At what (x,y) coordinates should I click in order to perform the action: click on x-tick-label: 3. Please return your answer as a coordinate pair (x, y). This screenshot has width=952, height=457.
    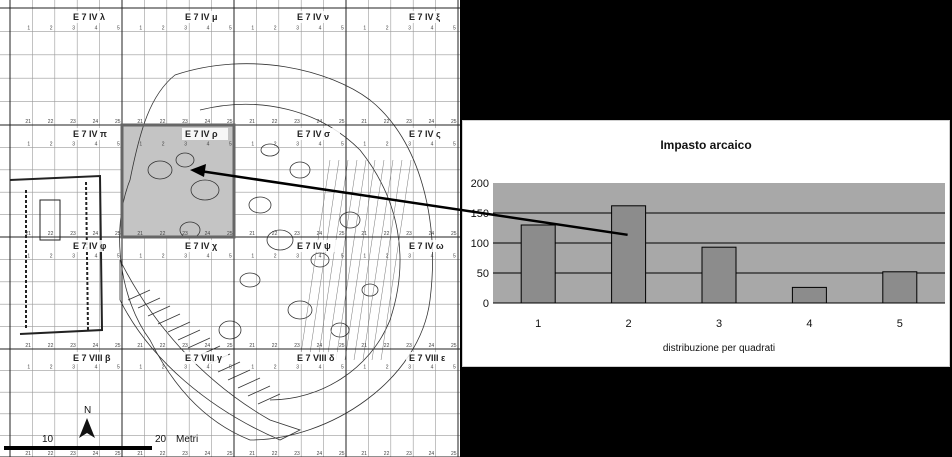
    Looking at the image, I should click on (719, 324).